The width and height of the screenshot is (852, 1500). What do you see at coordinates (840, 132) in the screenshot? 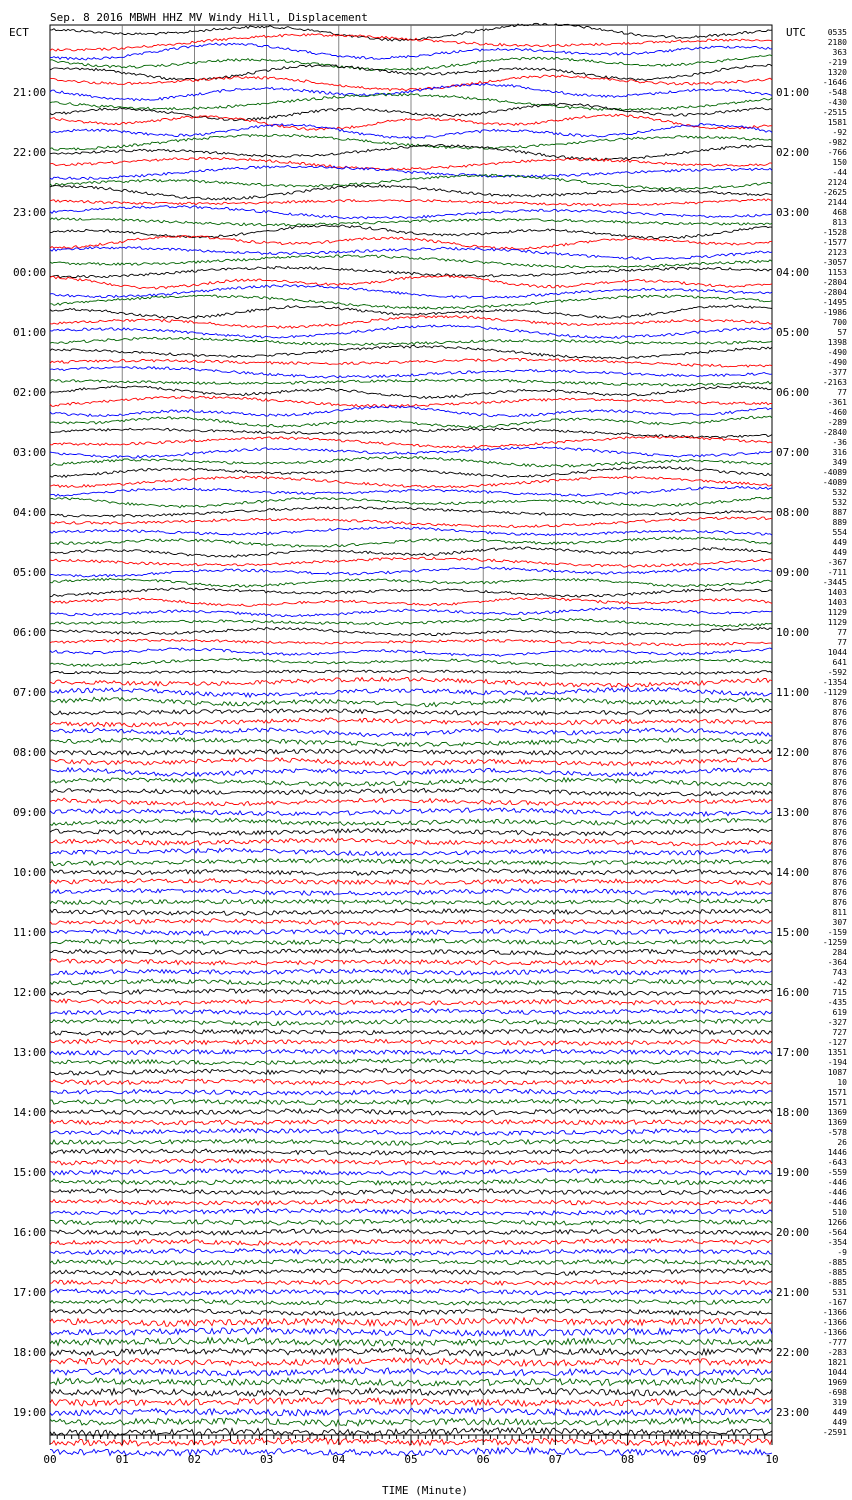
I see `trace-value-label: -92` at bounding box center [840, 132].